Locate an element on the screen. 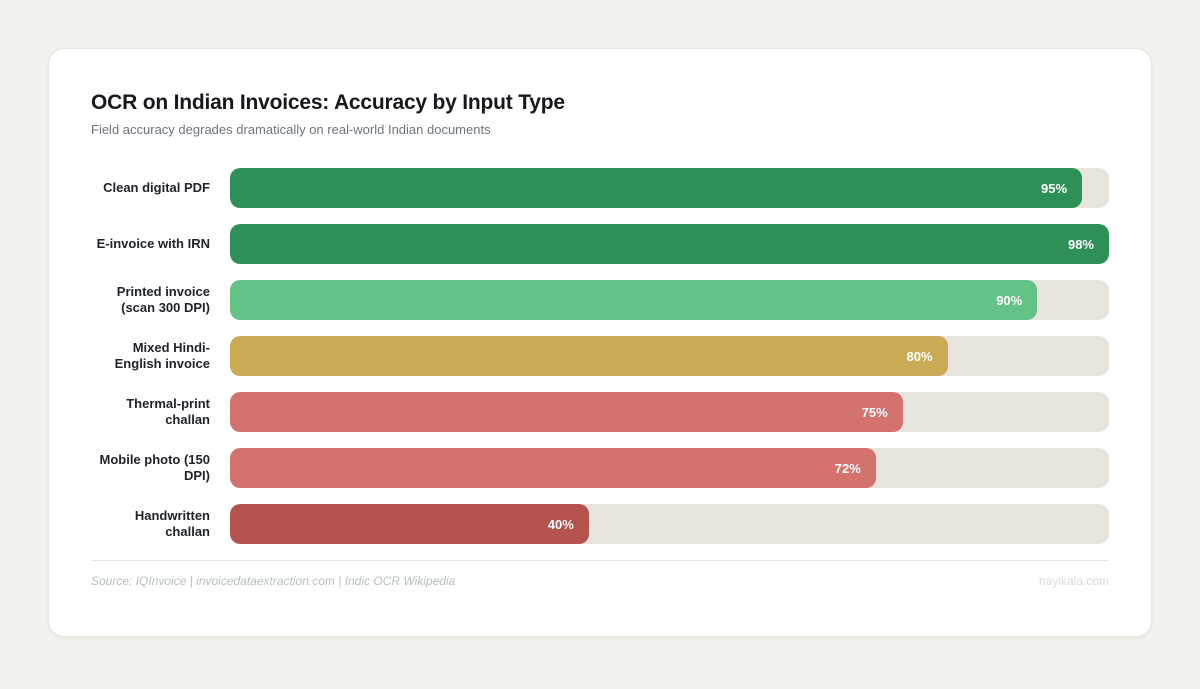 The width and height of the screenshot is (1200, 689). category-label: Handwritten challan is located at coordinates (172, 523).